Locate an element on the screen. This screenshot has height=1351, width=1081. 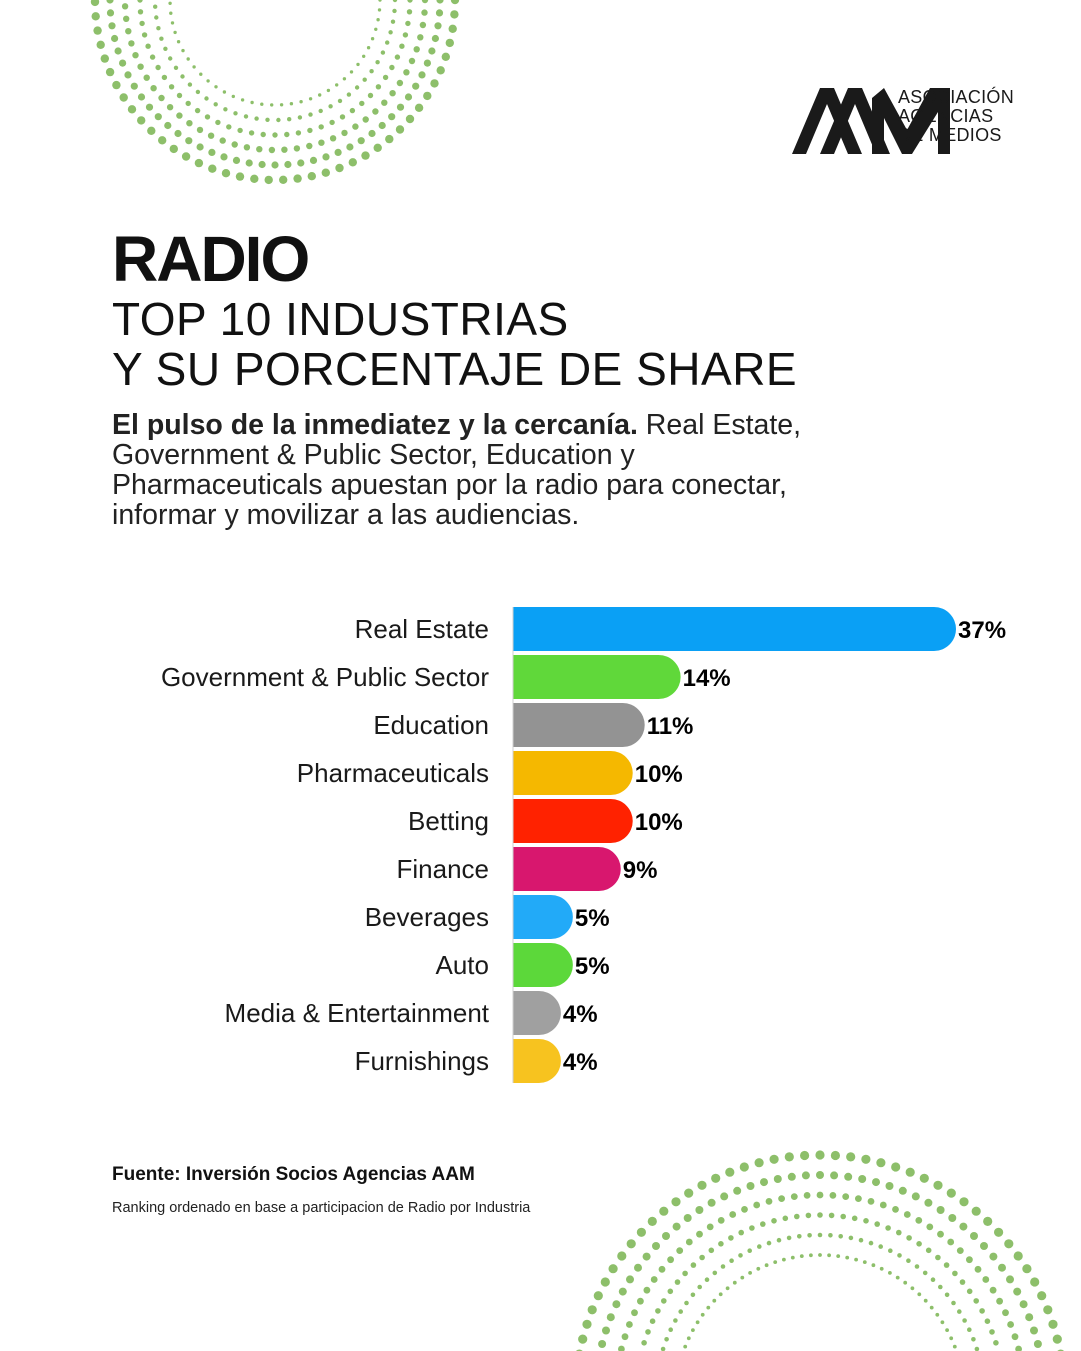
category-label: Furnishings is located at coordinates (422, 1061).